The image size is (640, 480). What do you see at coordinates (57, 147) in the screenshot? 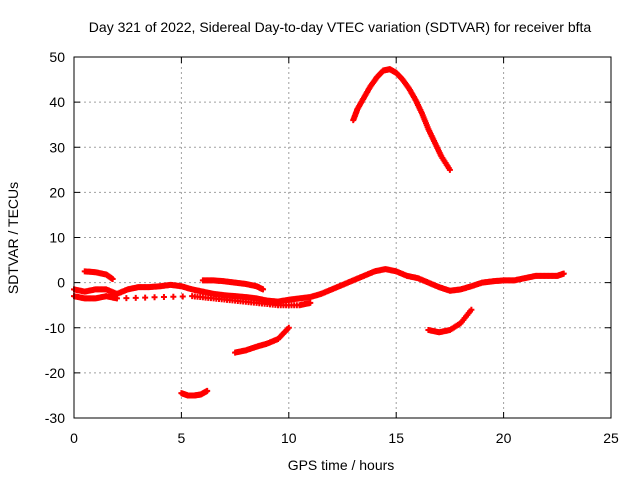
I see `y-tick-label: 30` at bounding box center [57, 147].